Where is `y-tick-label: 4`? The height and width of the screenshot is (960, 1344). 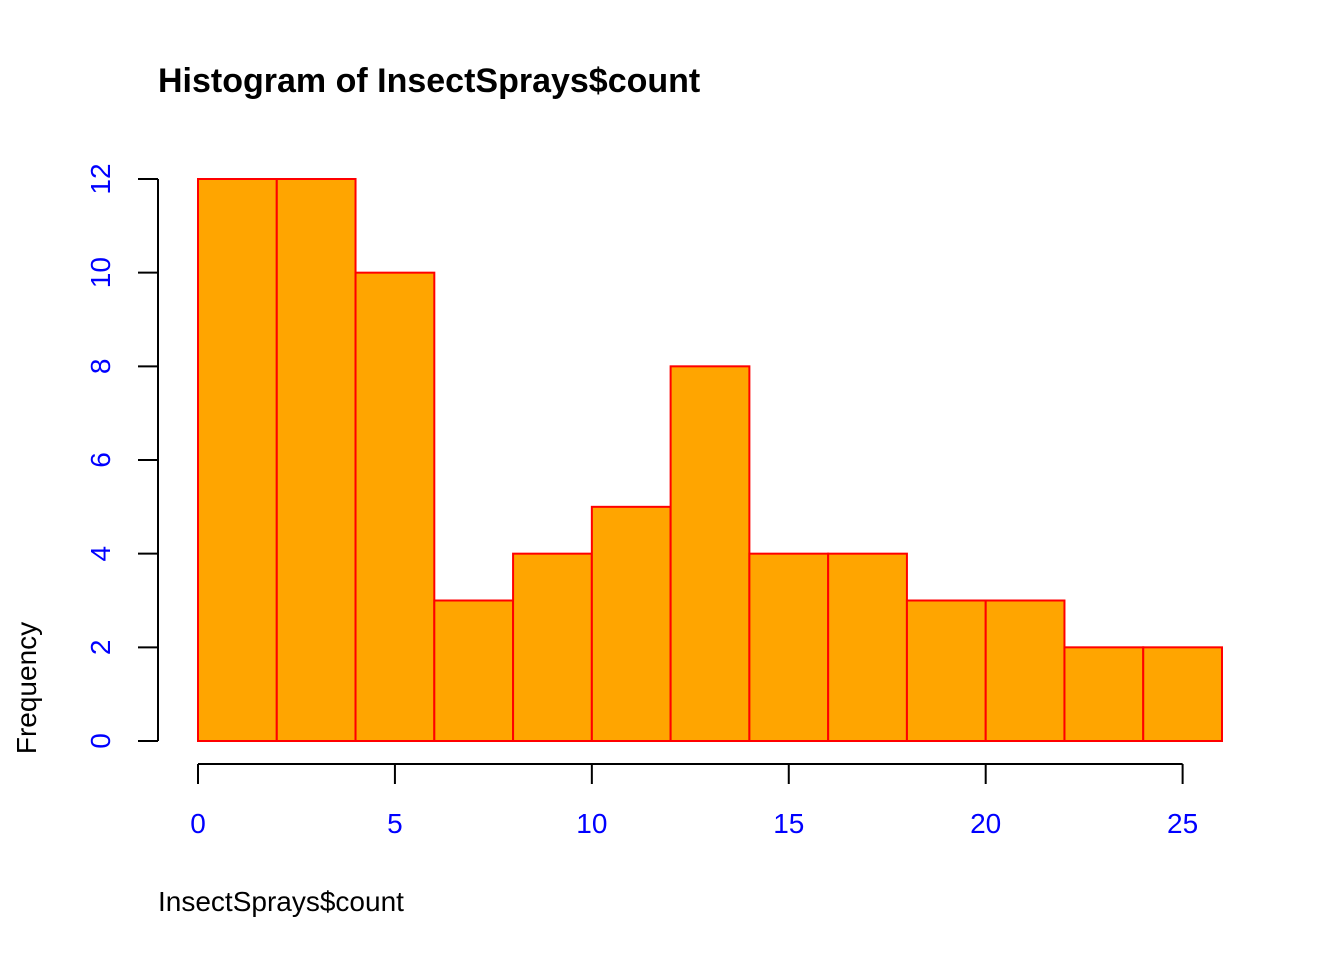
y-tick-label: 4 is located at coordinates (100, 554).